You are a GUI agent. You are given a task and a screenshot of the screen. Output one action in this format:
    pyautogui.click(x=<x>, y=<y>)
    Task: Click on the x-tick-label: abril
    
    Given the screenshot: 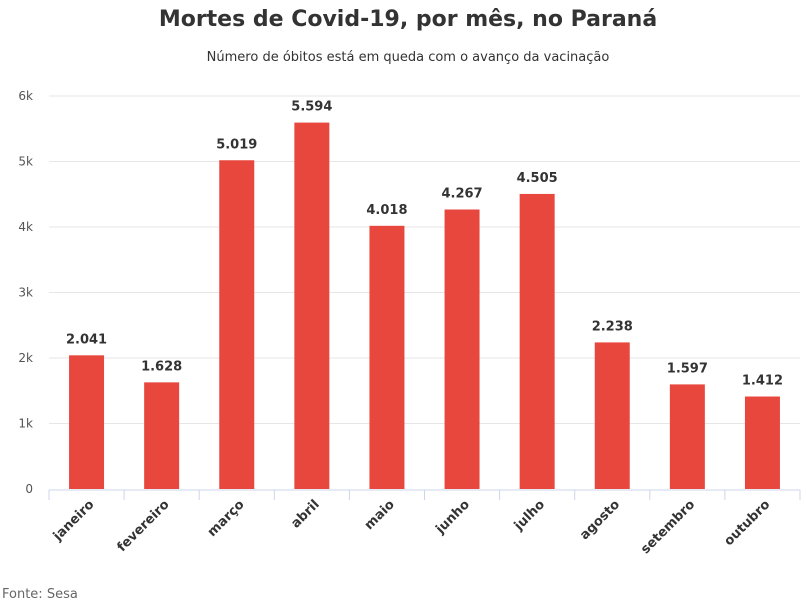 What is the action you would take?
    pyautogui.click(x=305, y=514)
    